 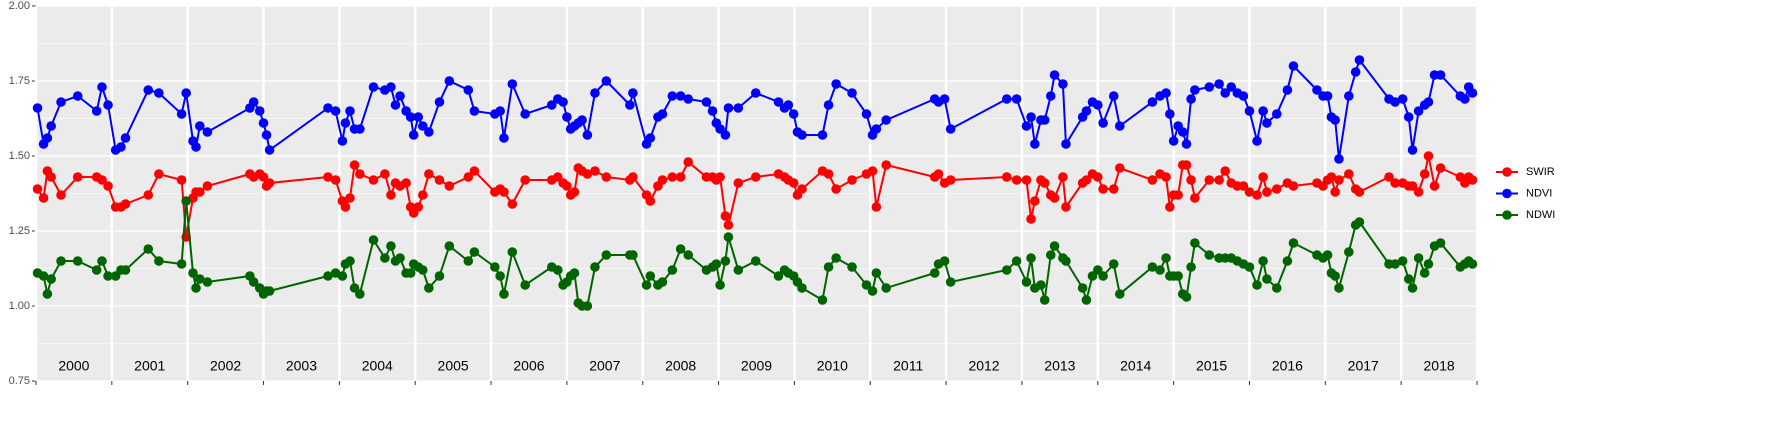 I want to click on y-tick-label: 1.75, so click(x=19, y=81).